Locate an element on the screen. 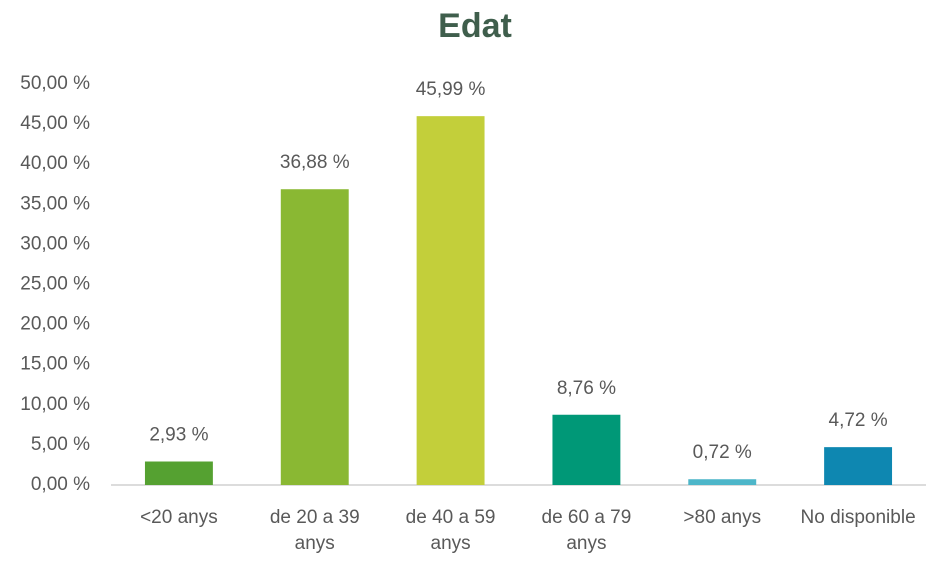 This screenshot has height=561, width=929. data-label: 45,99 % is located at coordinates (451, 89).